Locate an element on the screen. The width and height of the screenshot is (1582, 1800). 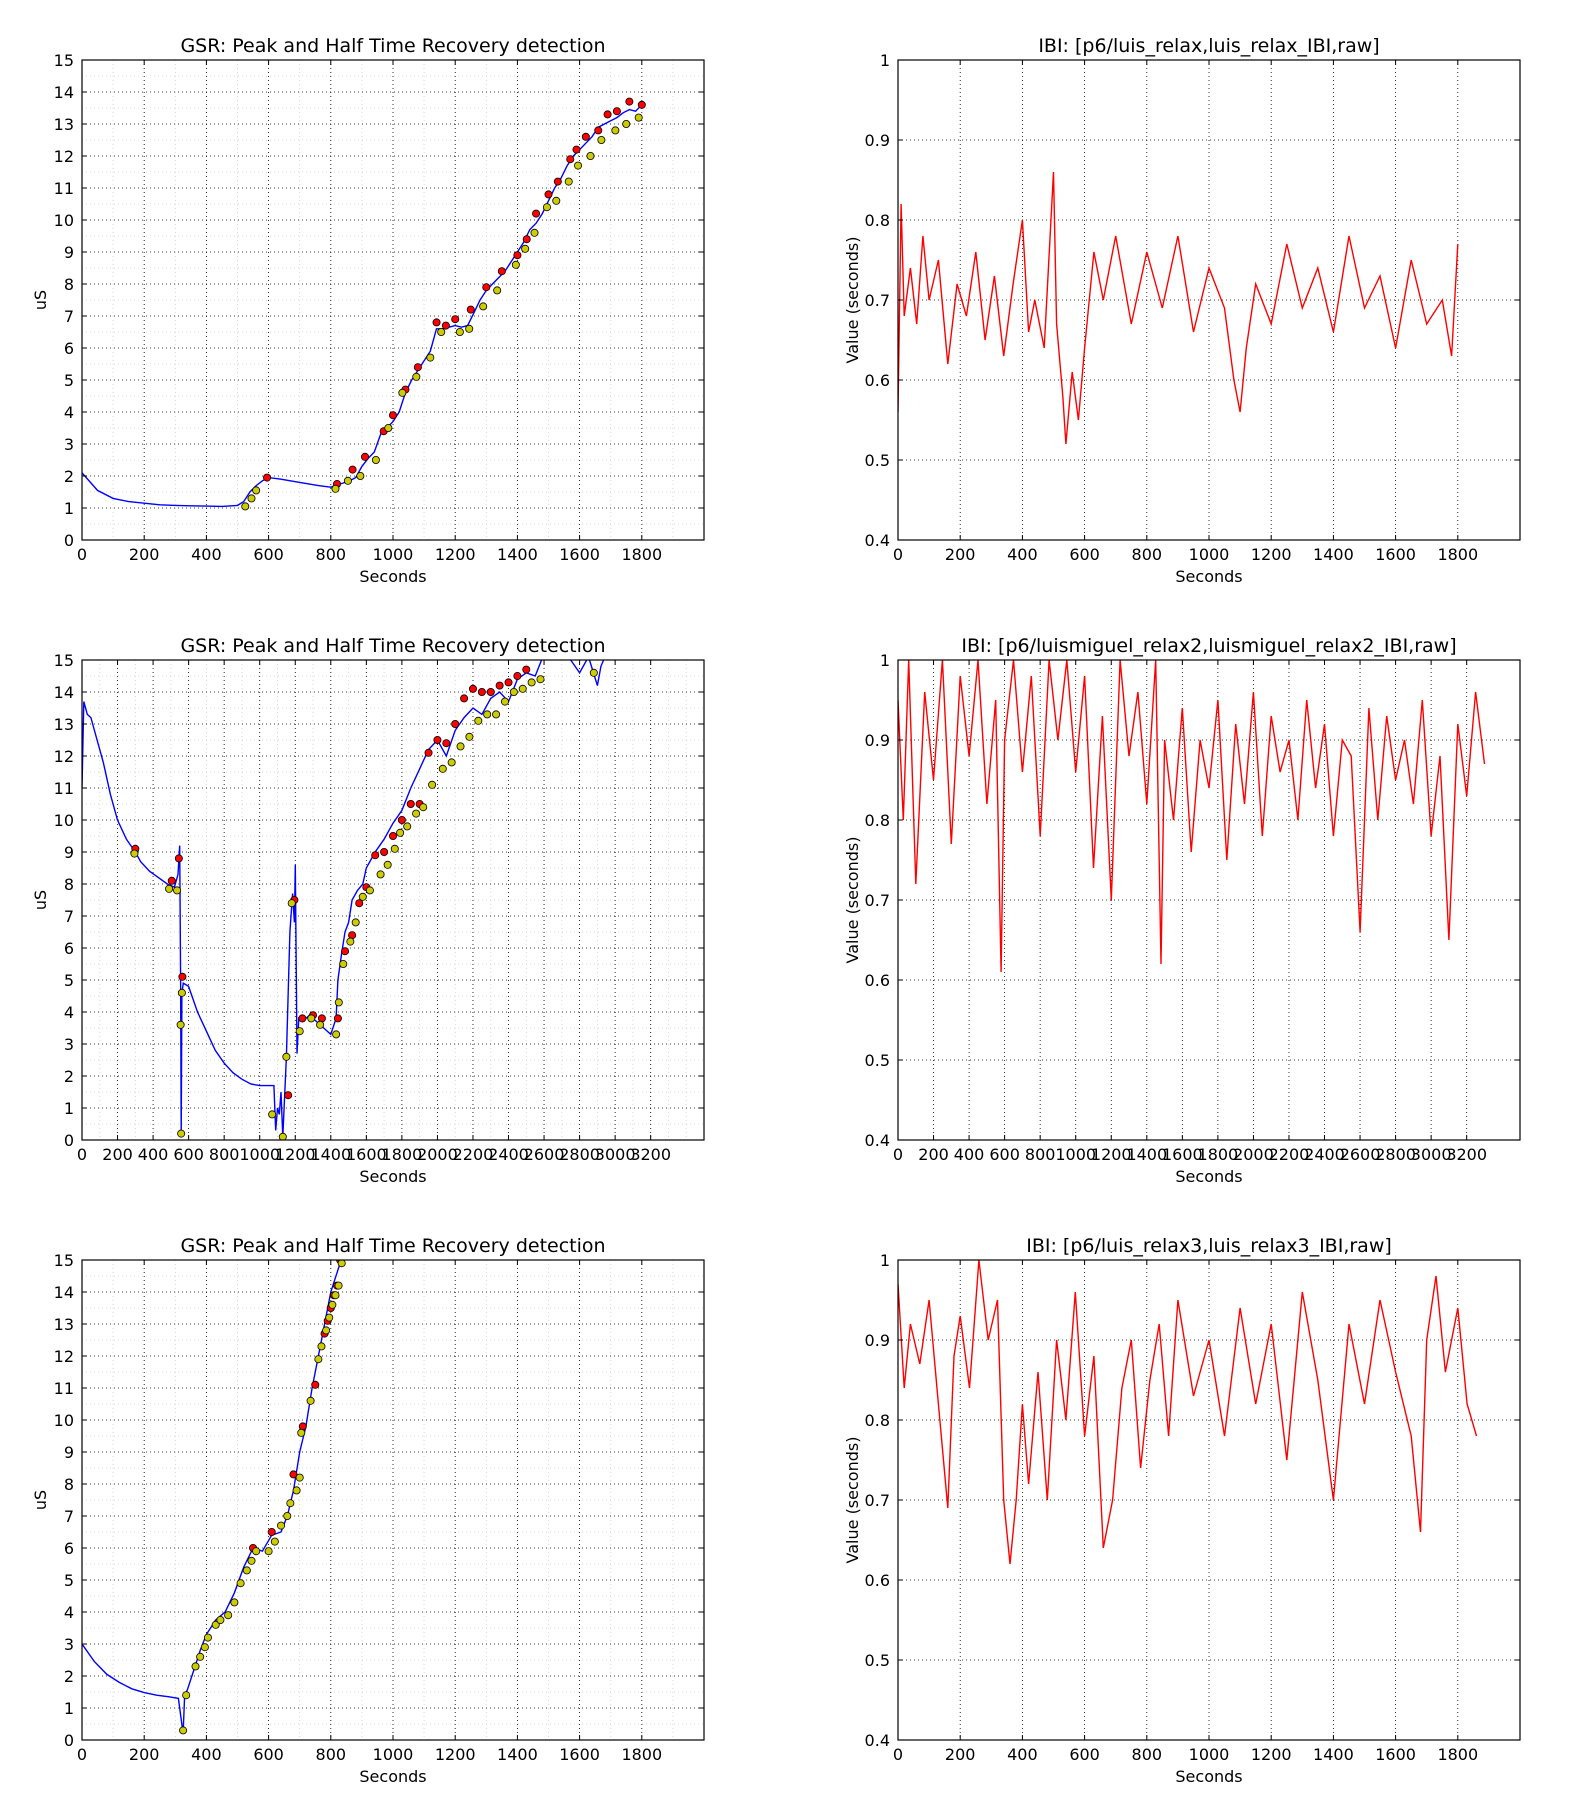
plot-frame is located at coordinates (393, 900).